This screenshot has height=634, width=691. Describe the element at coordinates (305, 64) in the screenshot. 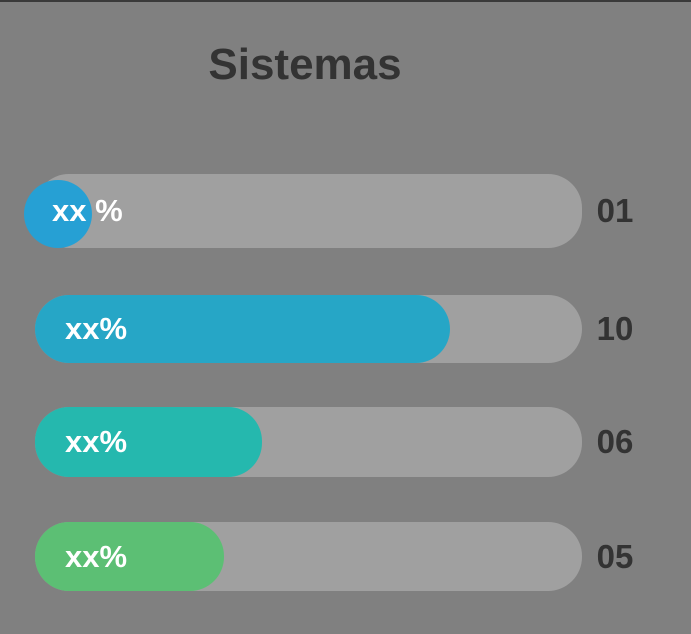

I see `title: Sistemas` at that location.